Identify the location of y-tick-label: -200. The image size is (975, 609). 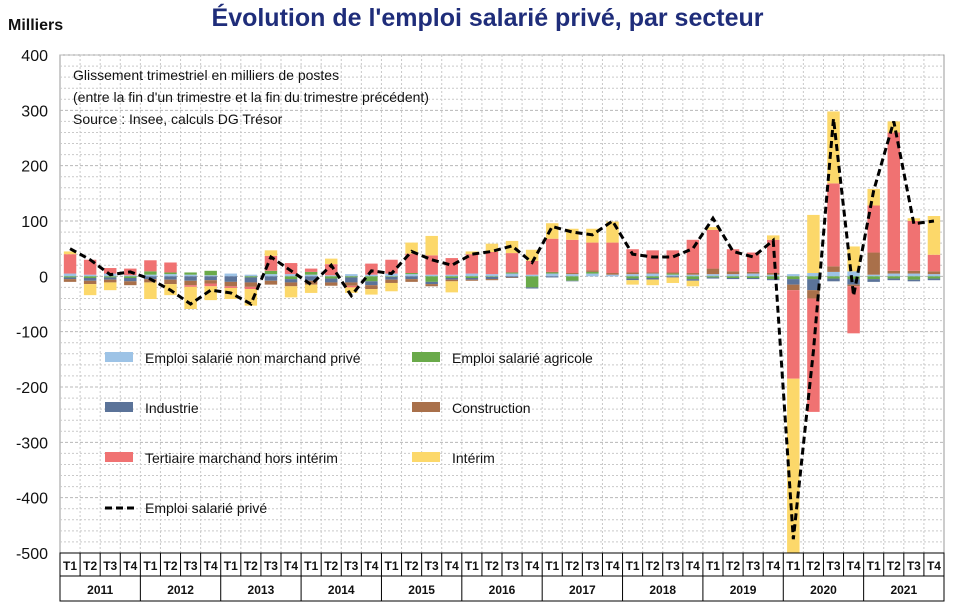
(32, 388).